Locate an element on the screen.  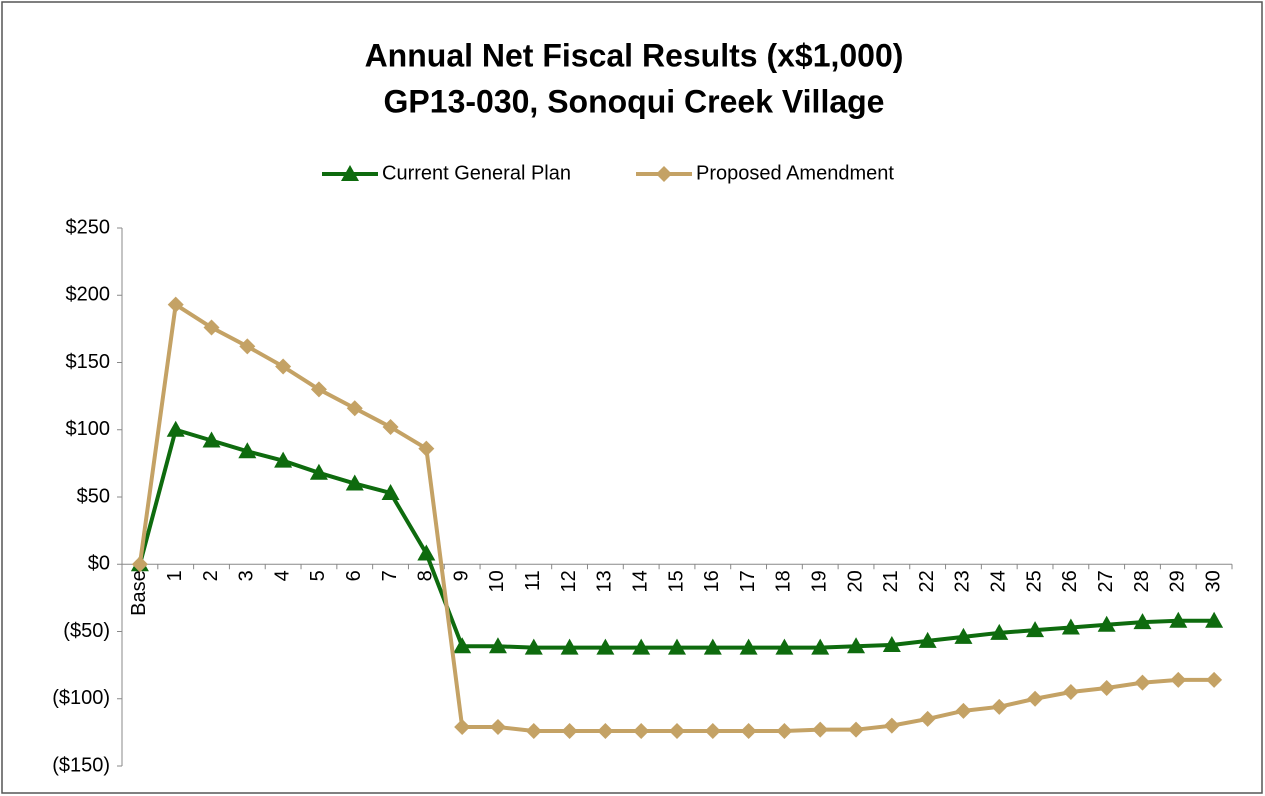
legend-label: Current General Plan is located at coordinates (476, 173).